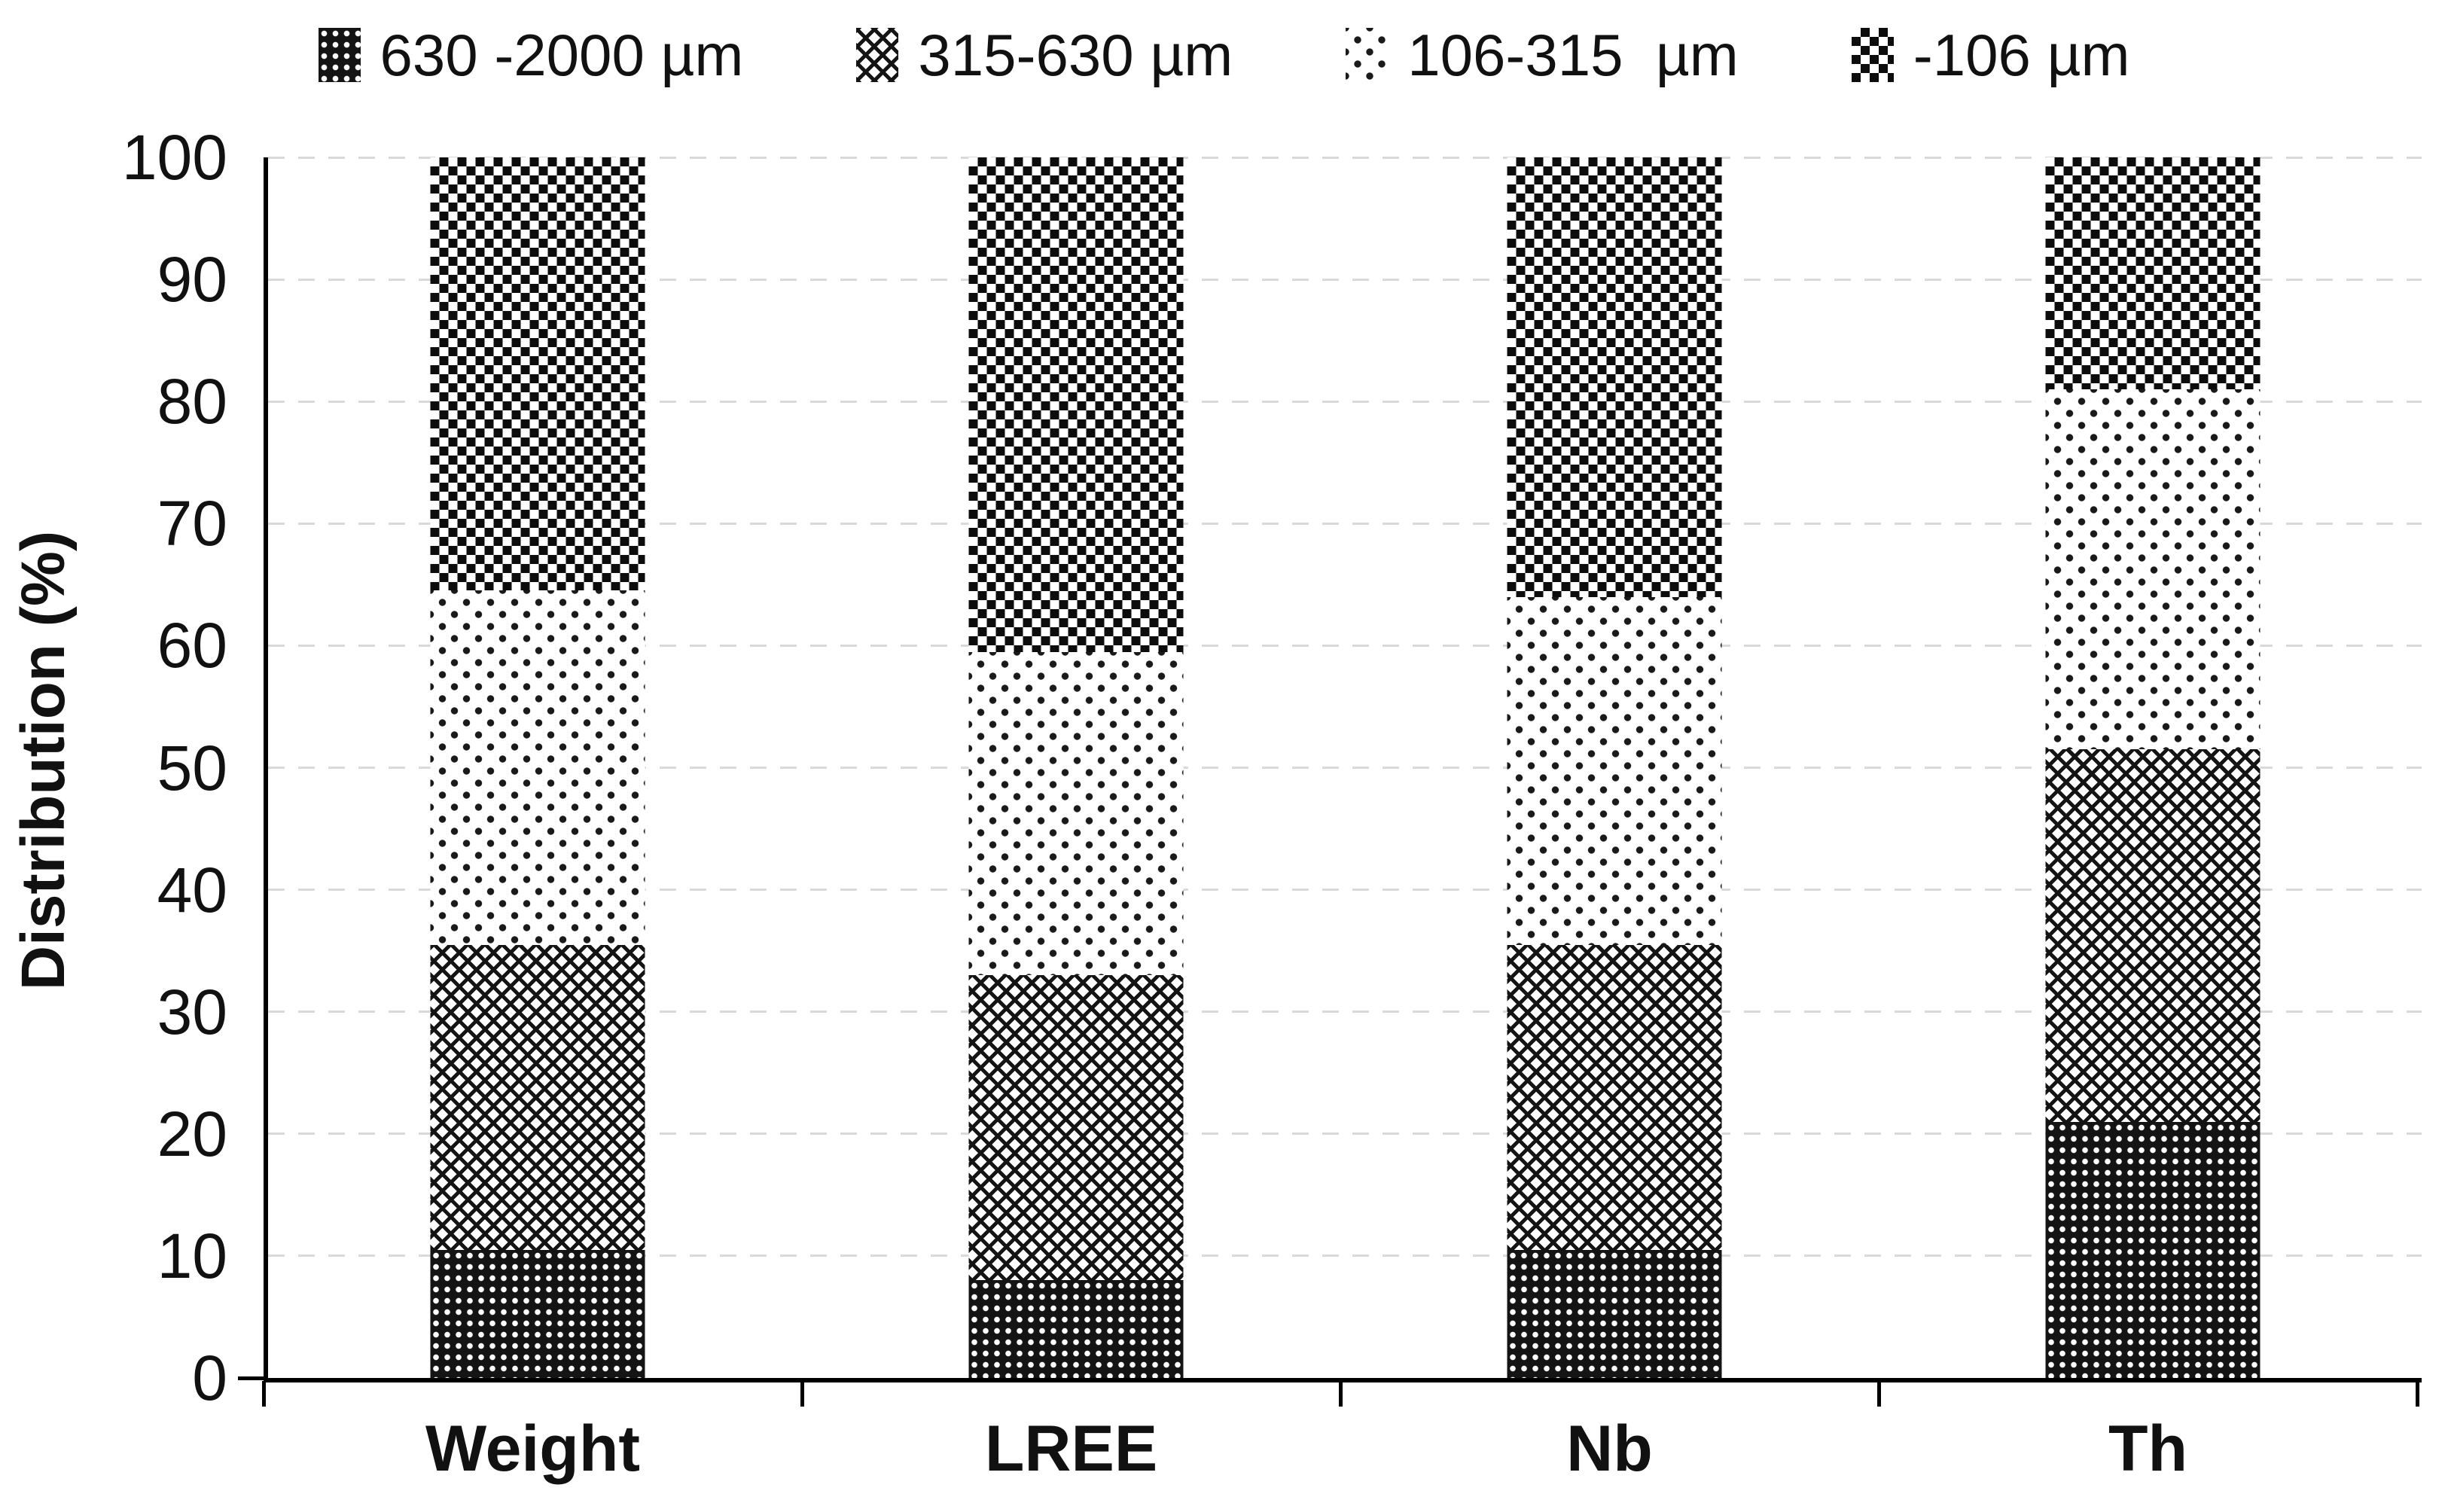 Image resolution: width=2448 pixels, height=1512 pixels. I want to click on y-tick-label-40: 40, so click(192, 889).